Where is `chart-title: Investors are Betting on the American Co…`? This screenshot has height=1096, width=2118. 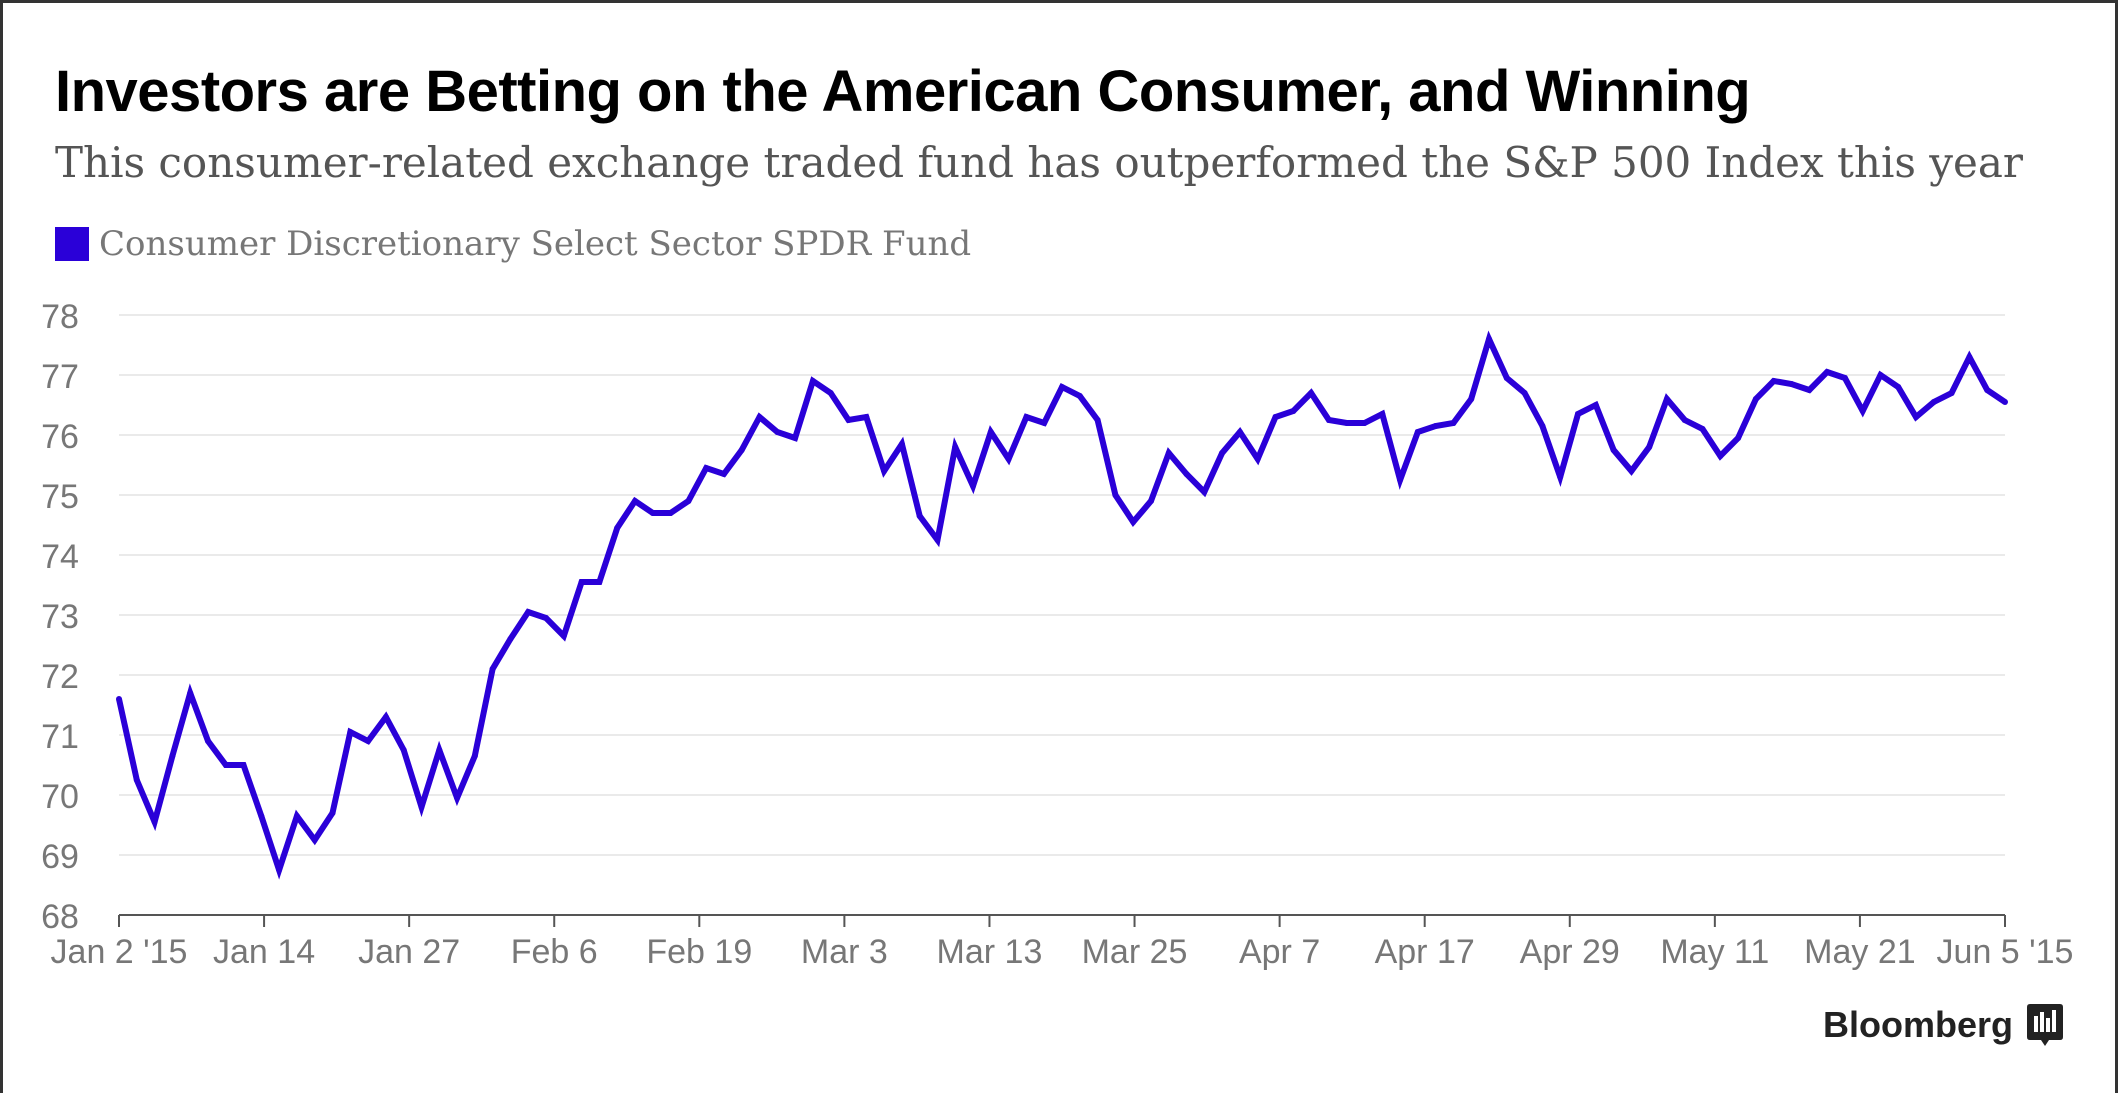 chart-title: Investors are Betting on the American Co… is located at coordinates (903, 91).